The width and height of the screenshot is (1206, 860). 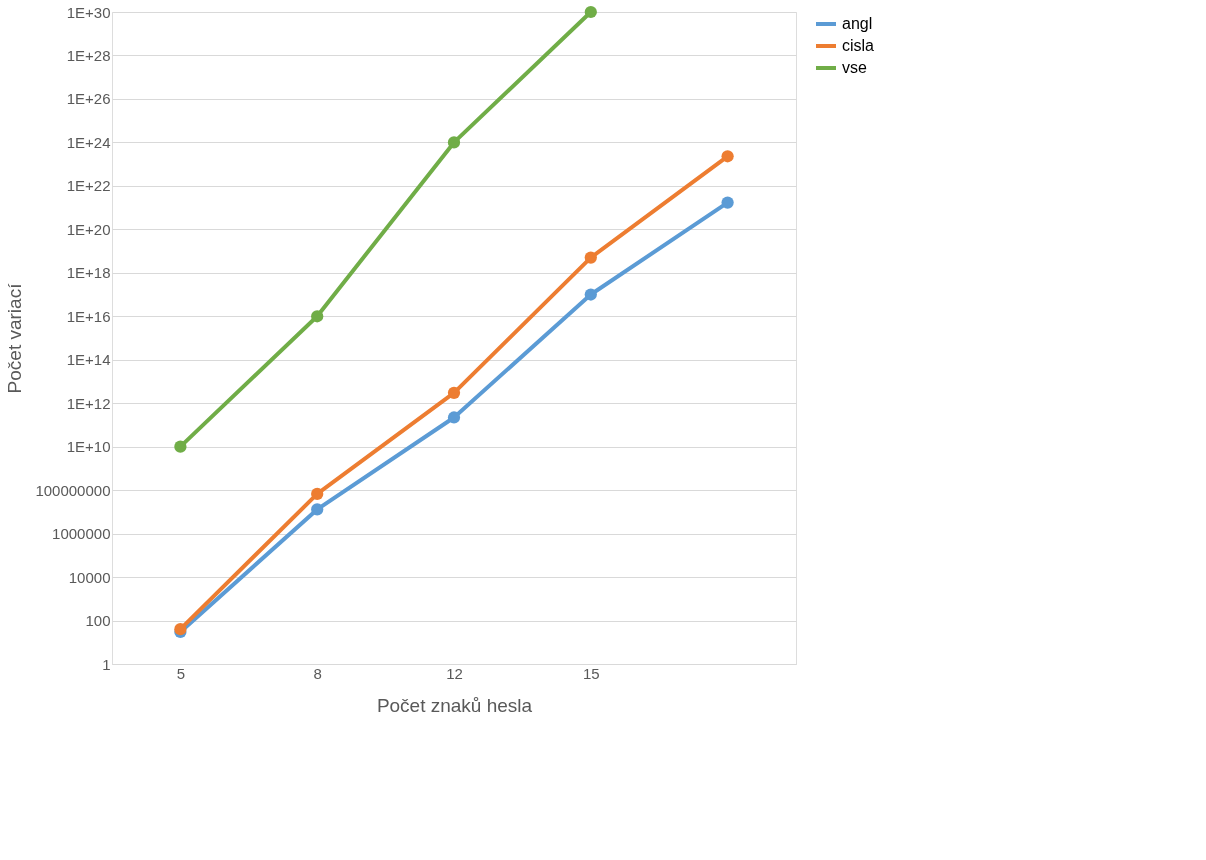 What do you see at coordinates (854, 67) in the screenshot?
I see `legend-label: vse` at bounding box center [854, 67].